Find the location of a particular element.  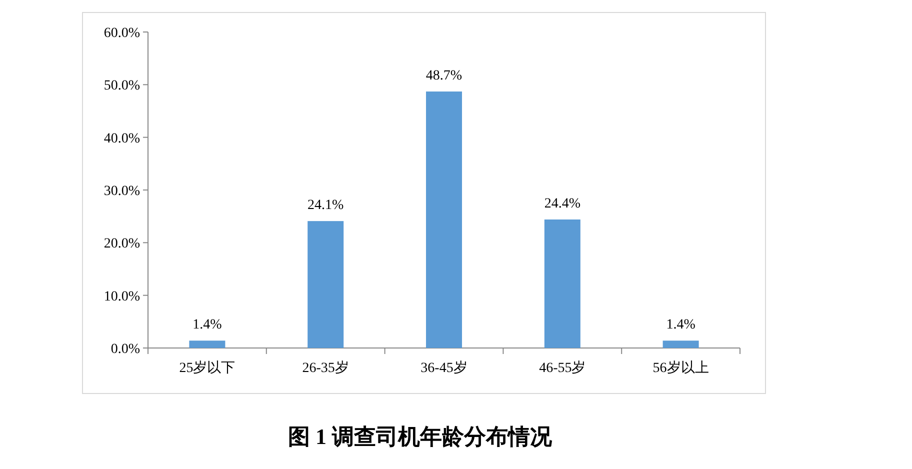

y-tick-label: 0.0% is located at coordinates (125, 349).